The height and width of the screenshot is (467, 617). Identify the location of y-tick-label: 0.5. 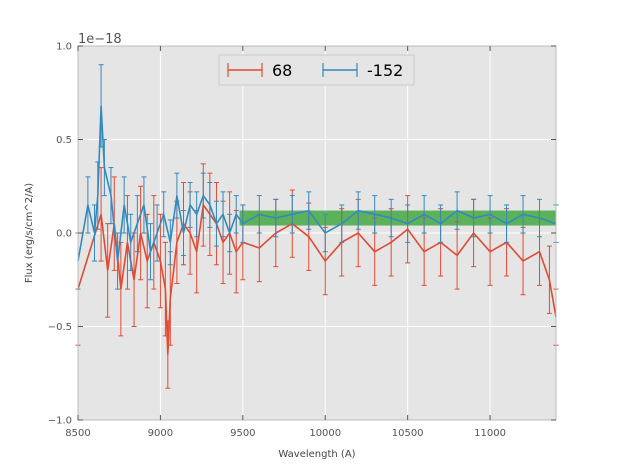
(64, 140).